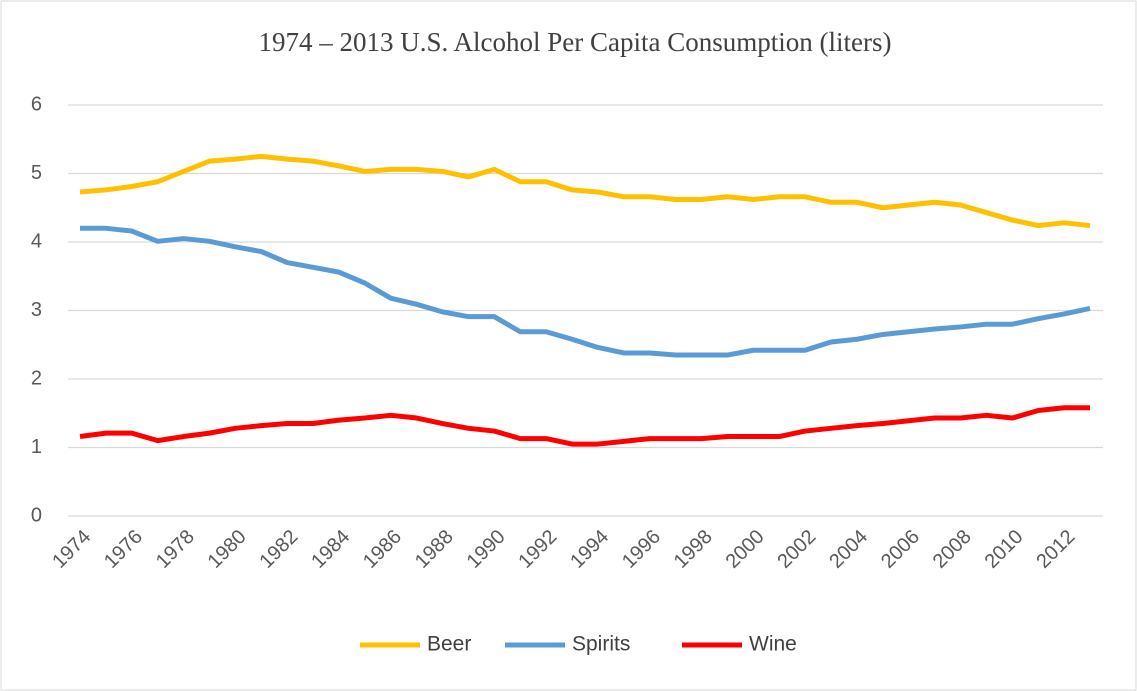 The height and width of the screenshot is (691, 1137). I want to click on legend-label: Beer, so click(449, 644).